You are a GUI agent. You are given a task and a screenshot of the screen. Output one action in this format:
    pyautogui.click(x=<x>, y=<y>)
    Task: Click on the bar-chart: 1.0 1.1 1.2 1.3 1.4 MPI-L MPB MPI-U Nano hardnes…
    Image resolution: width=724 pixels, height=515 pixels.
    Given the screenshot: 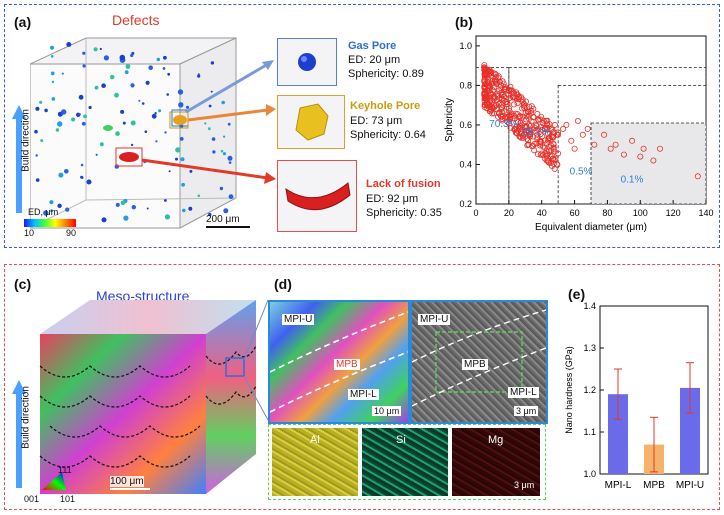 What is the action you would take?
    pyautogui.click(x=636, y=396)
    